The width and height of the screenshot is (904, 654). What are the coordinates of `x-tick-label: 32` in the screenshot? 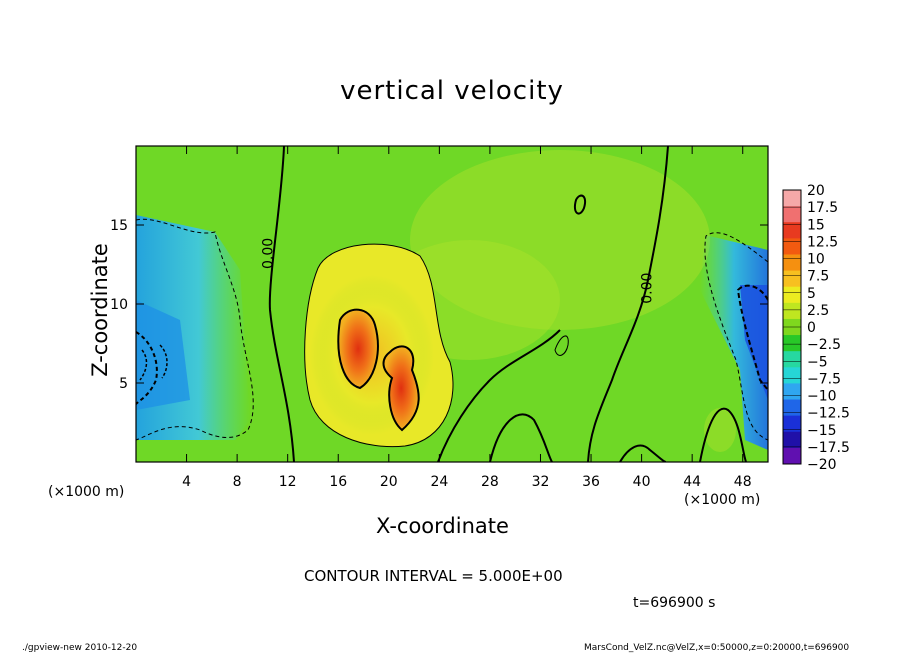 It's located at (541, 482).